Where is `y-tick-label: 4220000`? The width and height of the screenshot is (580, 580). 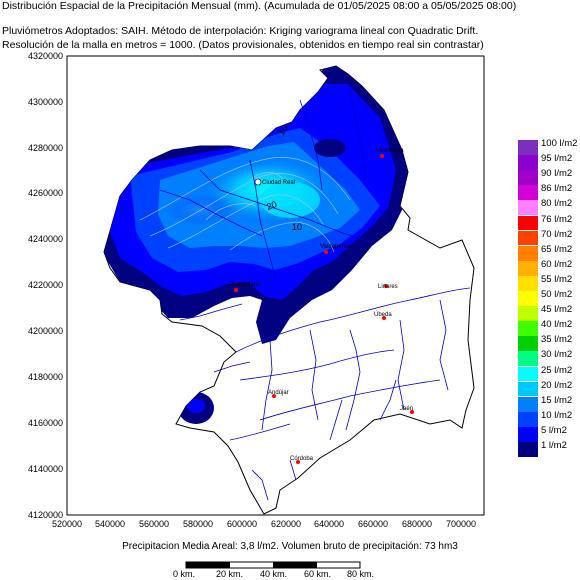 y-tick-label: 4220000 is located at coordinates (45, 285).